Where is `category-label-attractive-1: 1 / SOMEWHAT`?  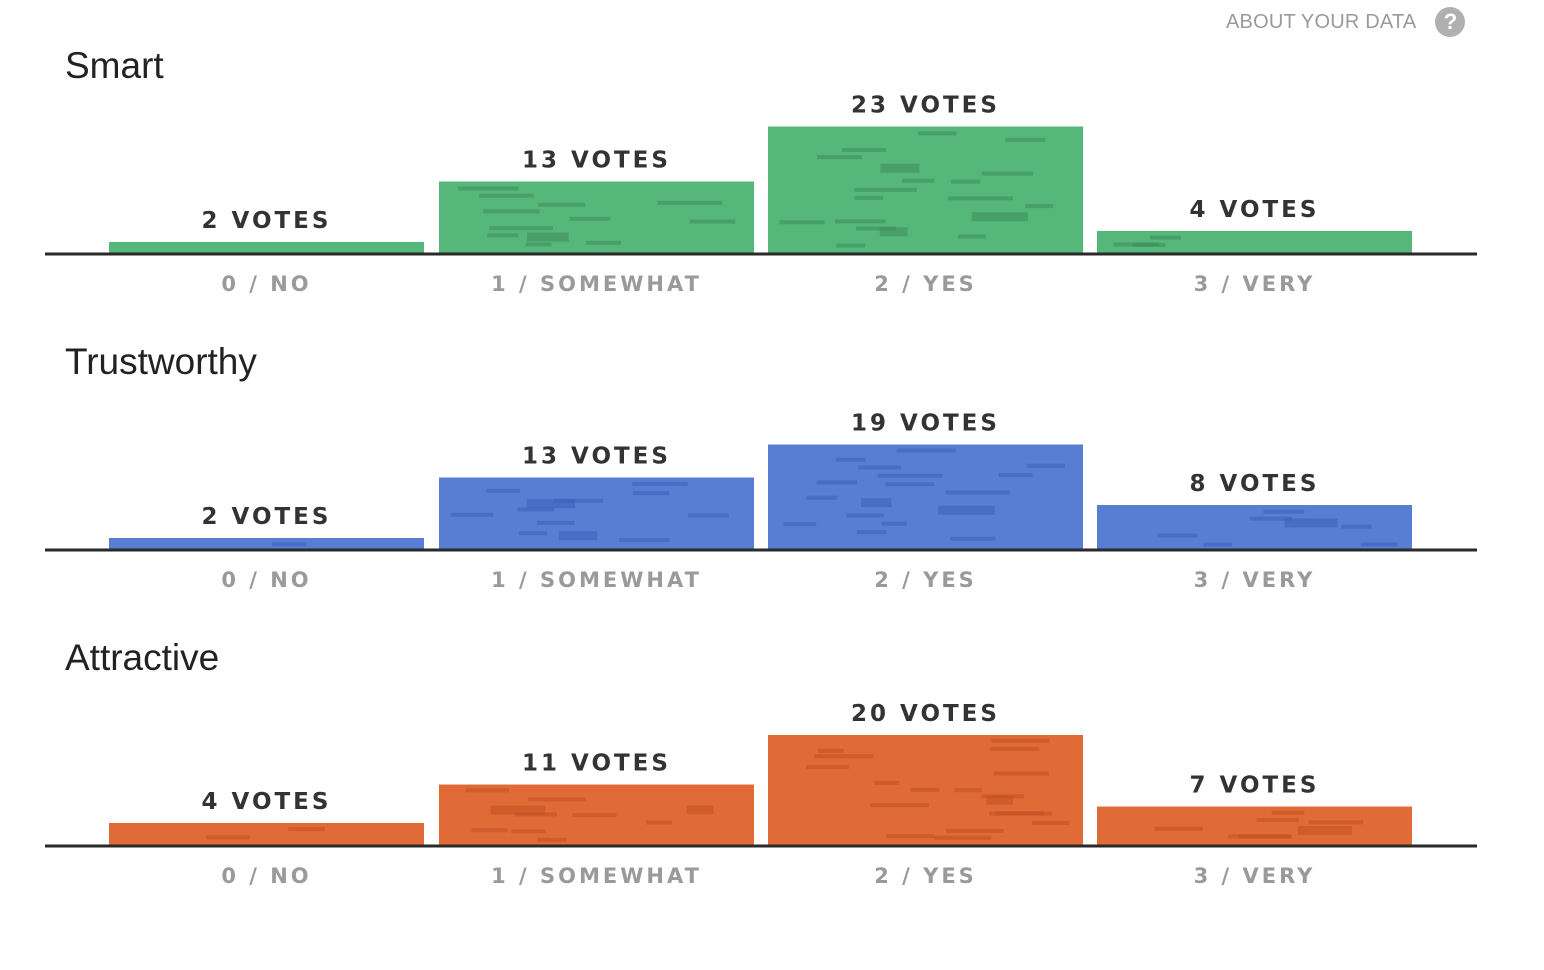
category-label-attractive-1: 1 / SOMEWHAT is located at coordinates (596, 876).